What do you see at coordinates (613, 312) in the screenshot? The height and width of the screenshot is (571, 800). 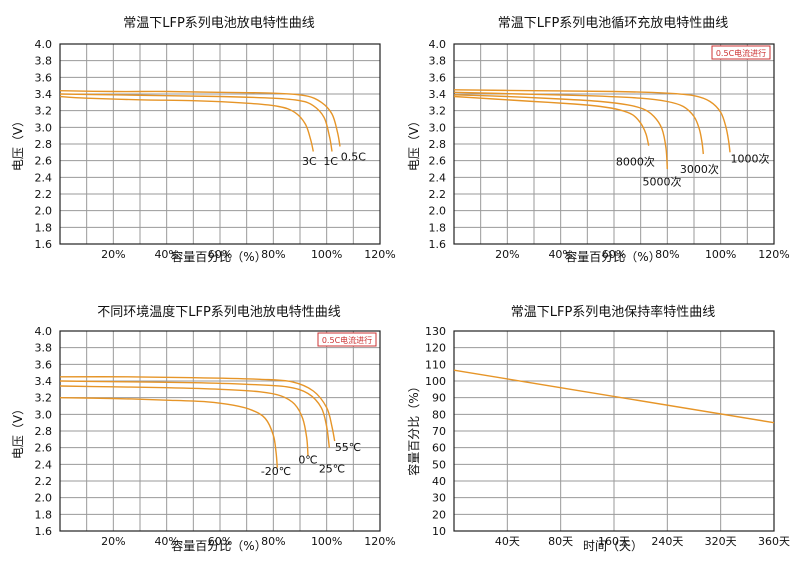 I see `chart-title: 常温下LFP系列电池保持率特性曲线` at bounding box center [613, 312].